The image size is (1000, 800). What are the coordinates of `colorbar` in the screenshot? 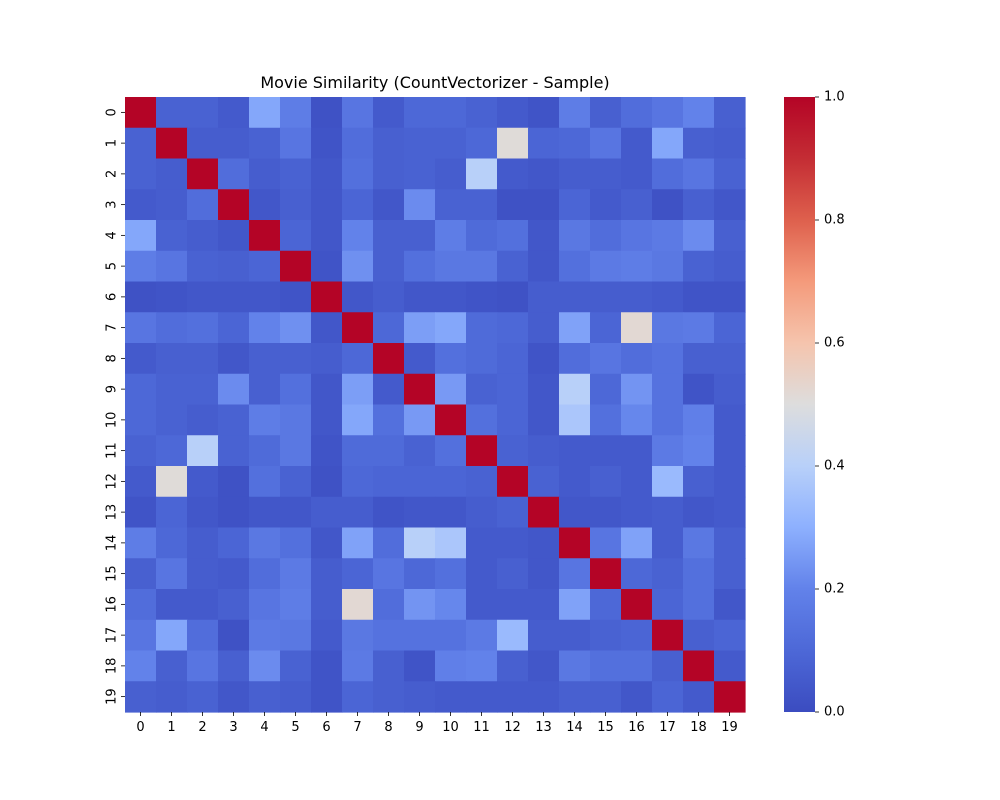 It's located at (799, 404).